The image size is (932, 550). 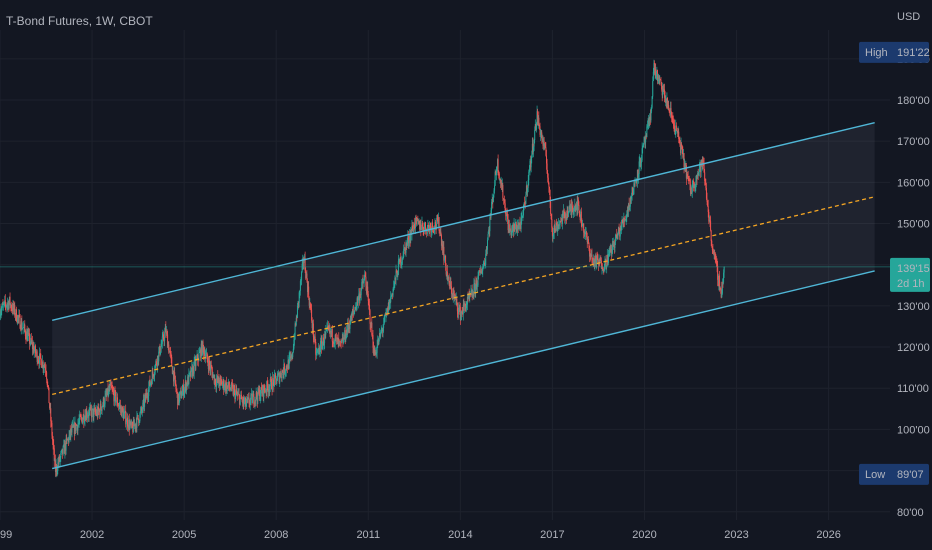 I want to click on price-tick-label: 100'00, so click(x=913, y=430).